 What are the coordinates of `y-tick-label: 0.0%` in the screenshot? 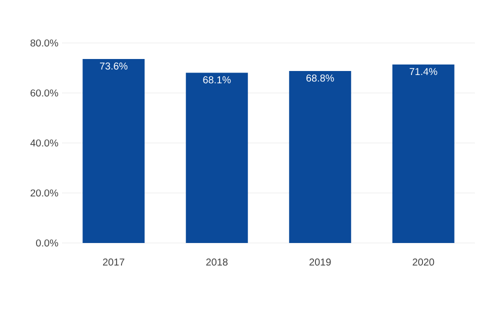 It's located at (47, 243).